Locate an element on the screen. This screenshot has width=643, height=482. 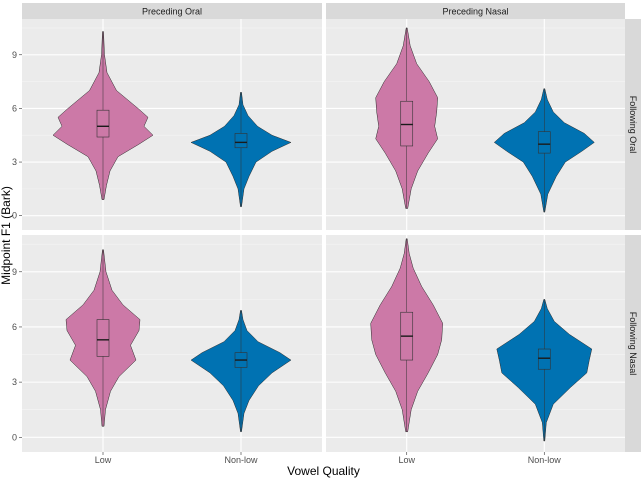
strip-label-following-oral: Following Oral is located at coordinates (633, 125).